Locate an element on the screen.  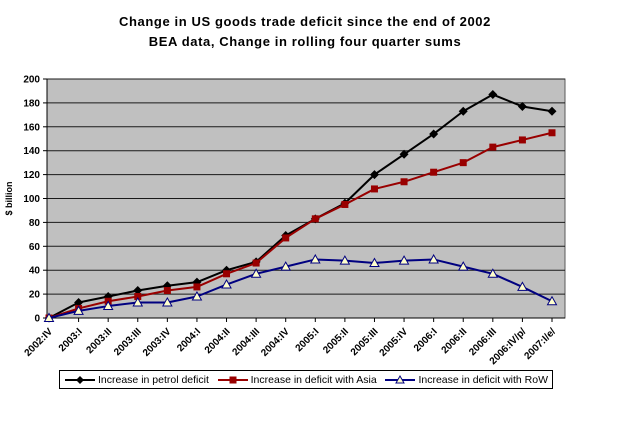
x-axis-tick-label: 2007:I/e/ is located at coordinates (540, 344).